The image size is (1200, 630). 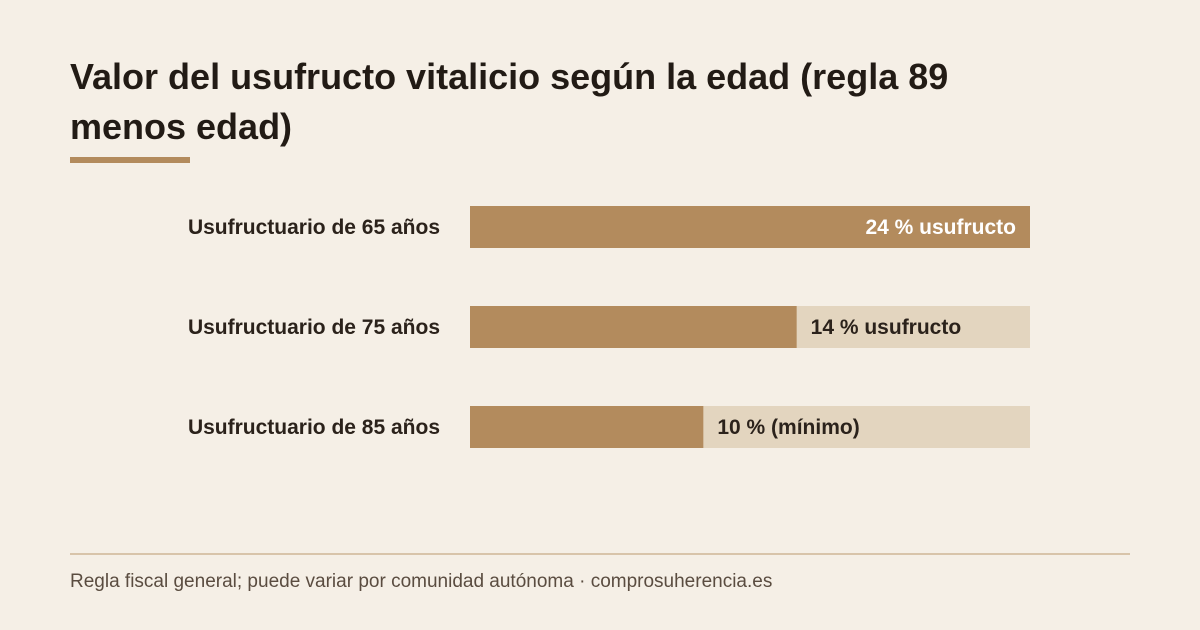 What do you see at coordinates (886, 327) in the screenshot?
I see `bar-value-label: 14 % usufructo` at bounding box center [886, 327].